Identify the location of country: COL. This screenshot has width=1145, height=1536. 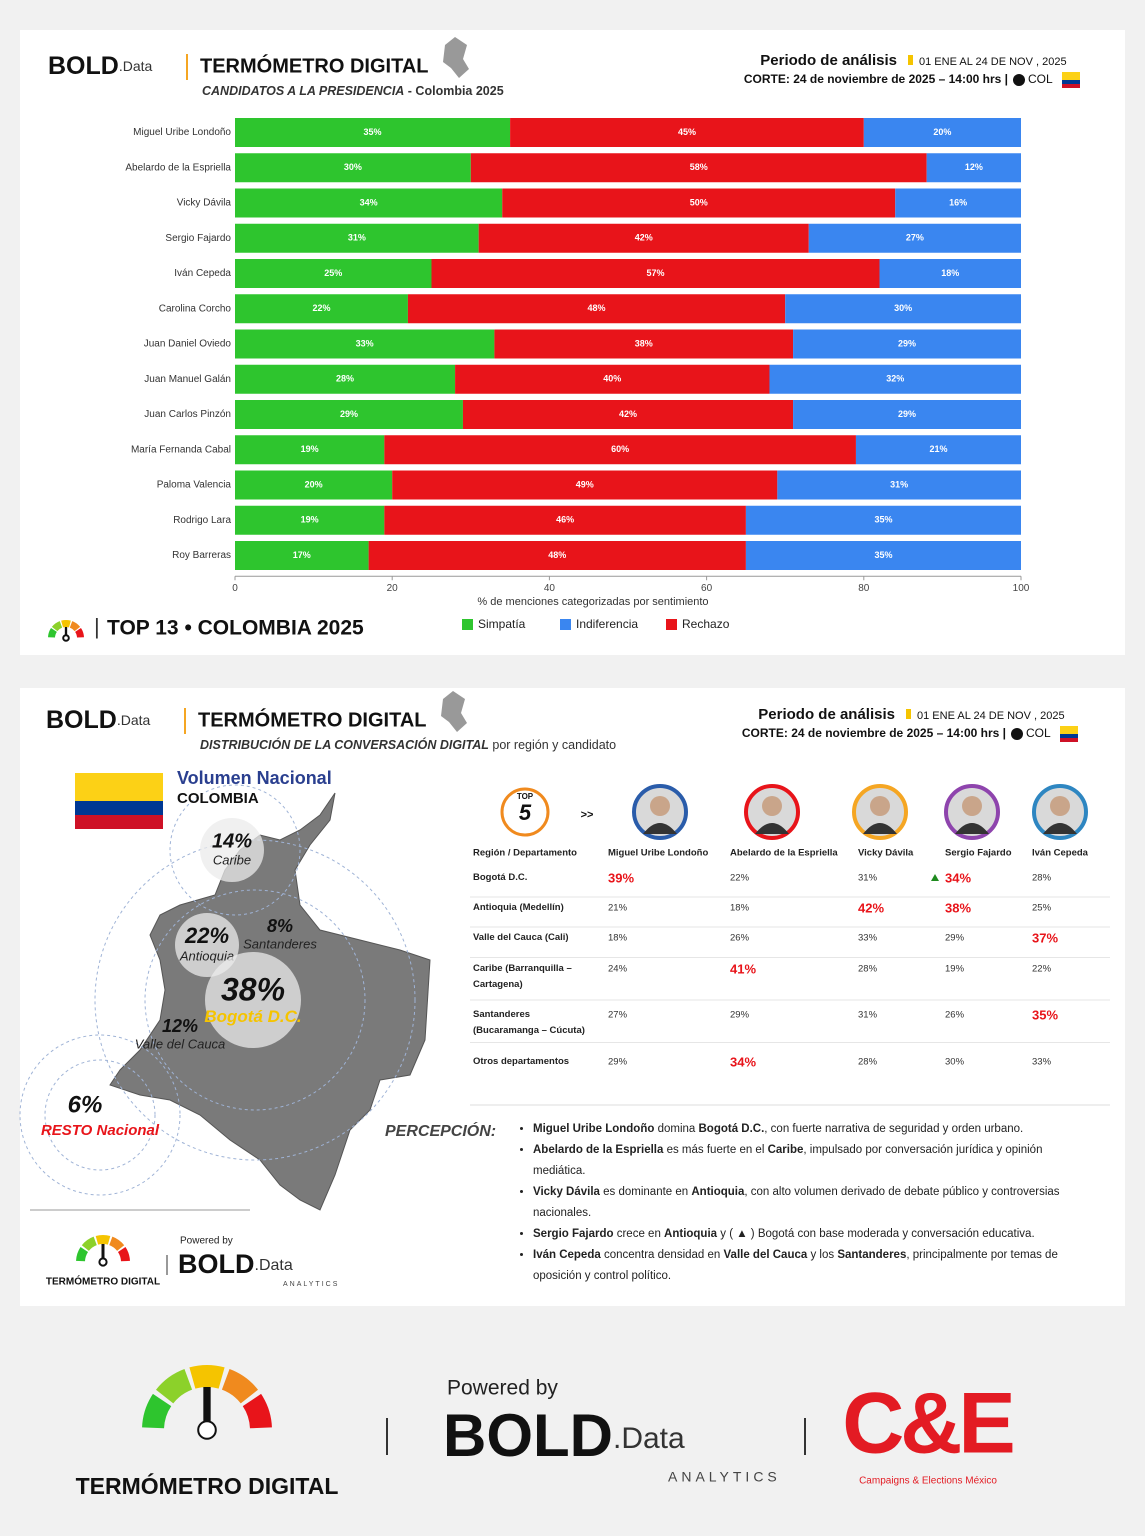
(1038, 733).